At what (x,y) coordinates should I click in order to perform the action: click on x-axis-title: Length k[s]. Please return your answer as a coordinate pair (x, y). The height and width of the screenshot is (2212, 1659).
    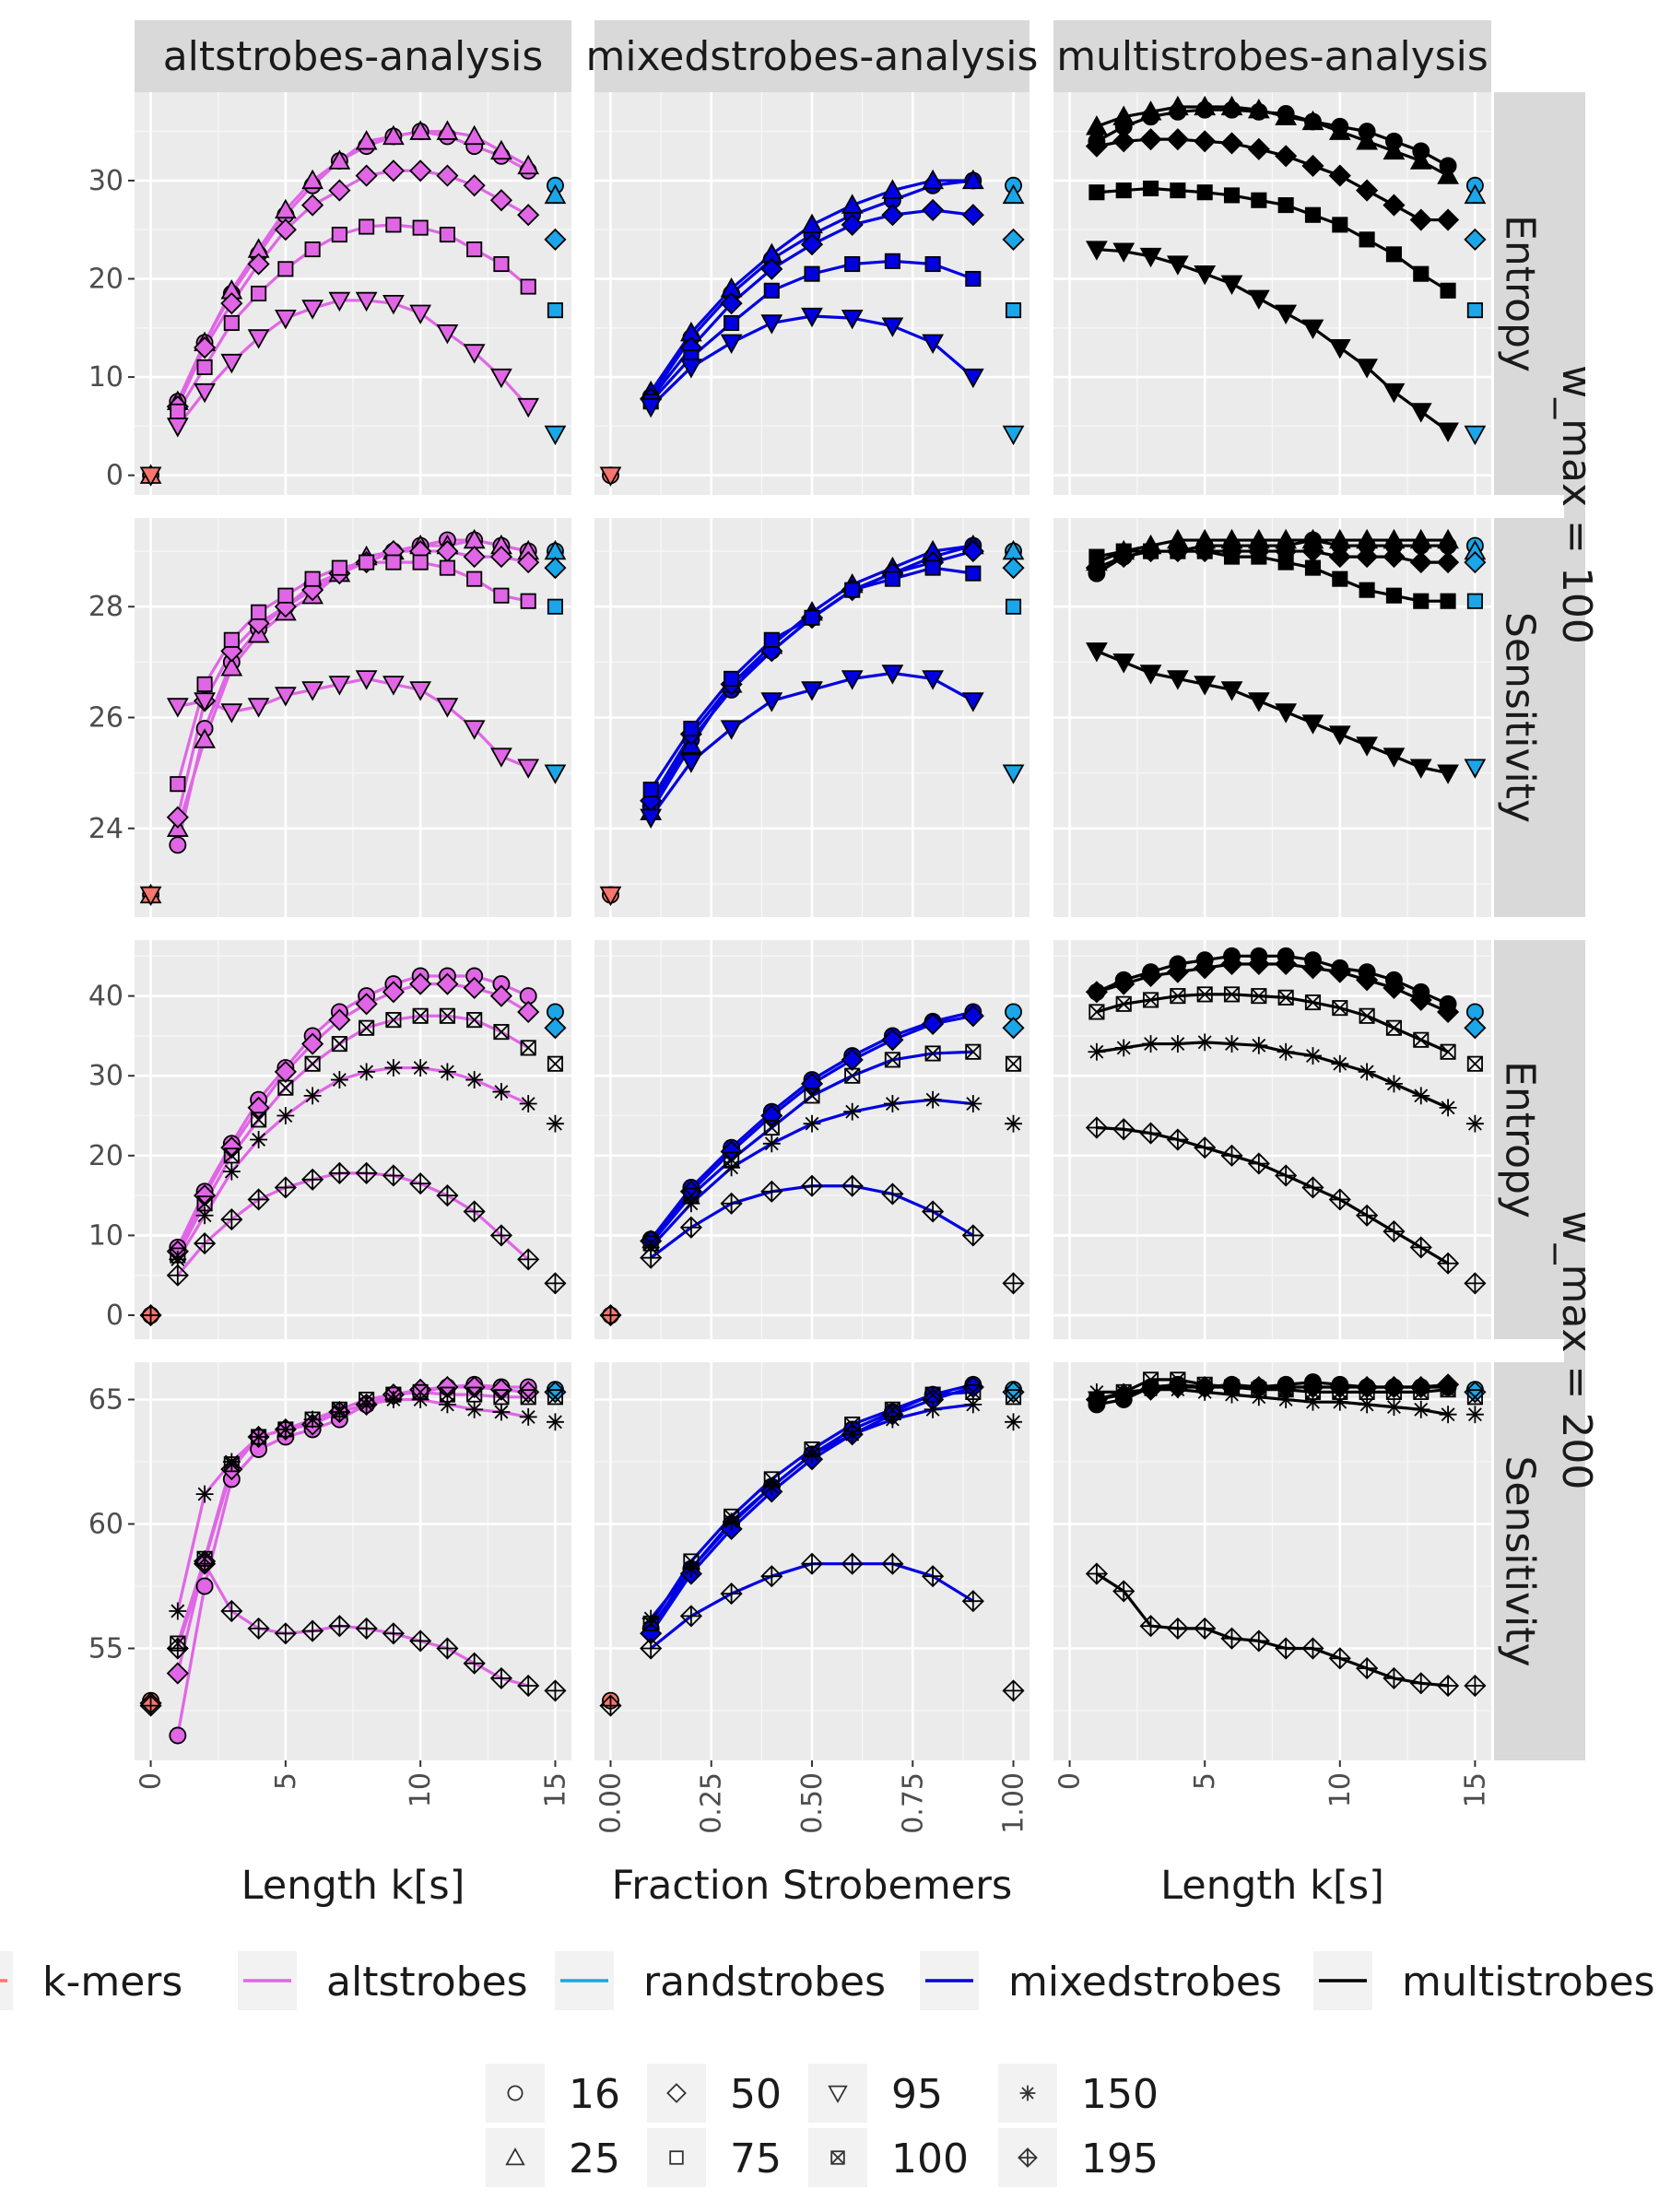
    Looking at the image, I should click on (1272, 1886).